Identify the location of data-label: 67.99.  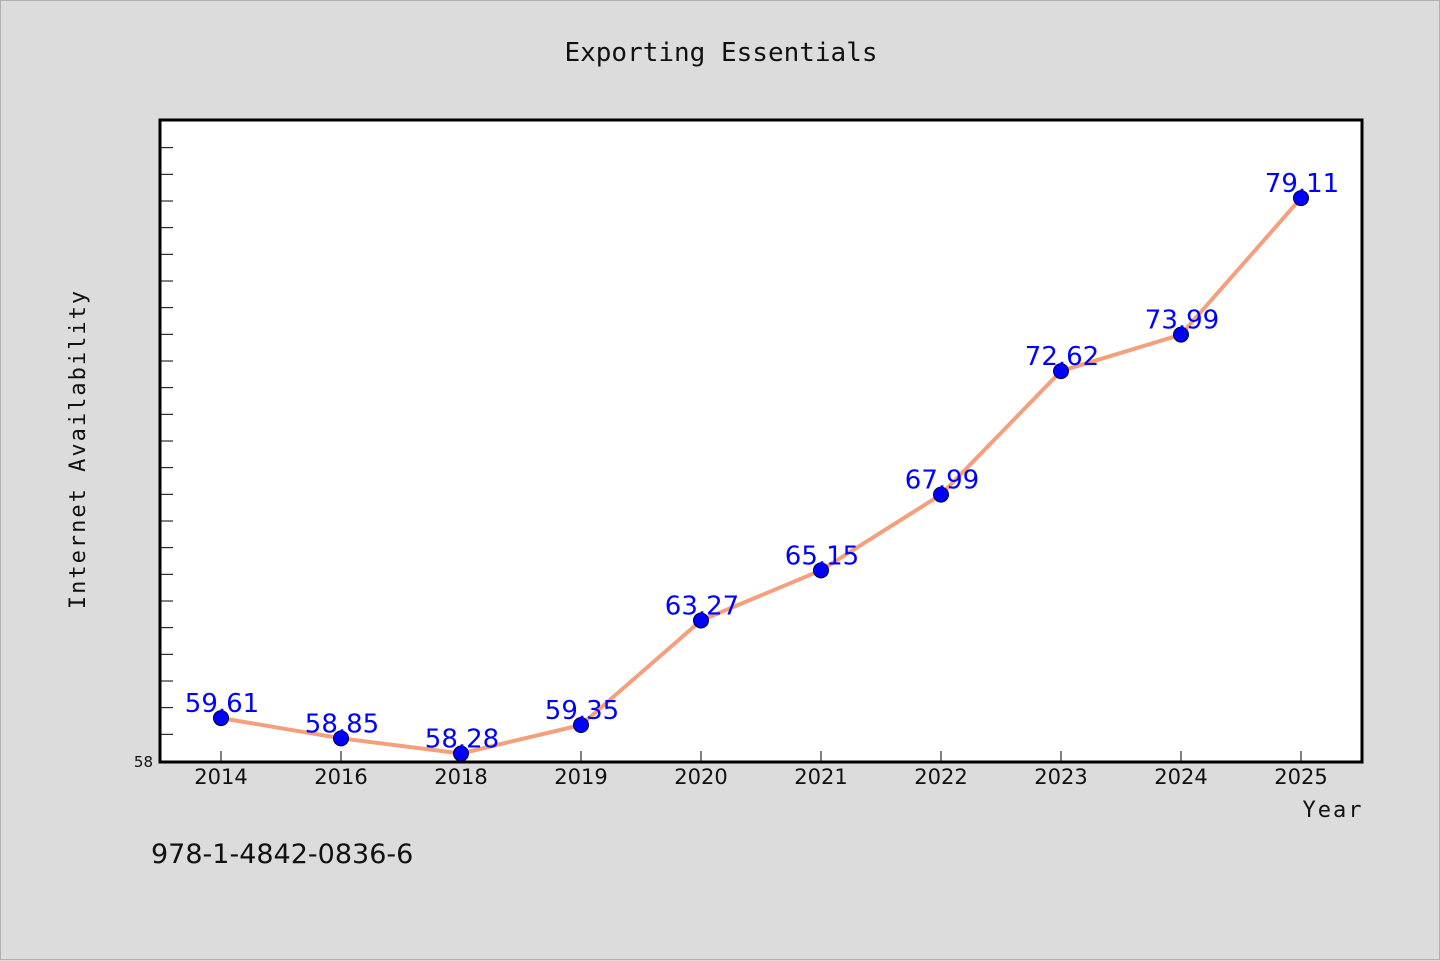
(942, 481).